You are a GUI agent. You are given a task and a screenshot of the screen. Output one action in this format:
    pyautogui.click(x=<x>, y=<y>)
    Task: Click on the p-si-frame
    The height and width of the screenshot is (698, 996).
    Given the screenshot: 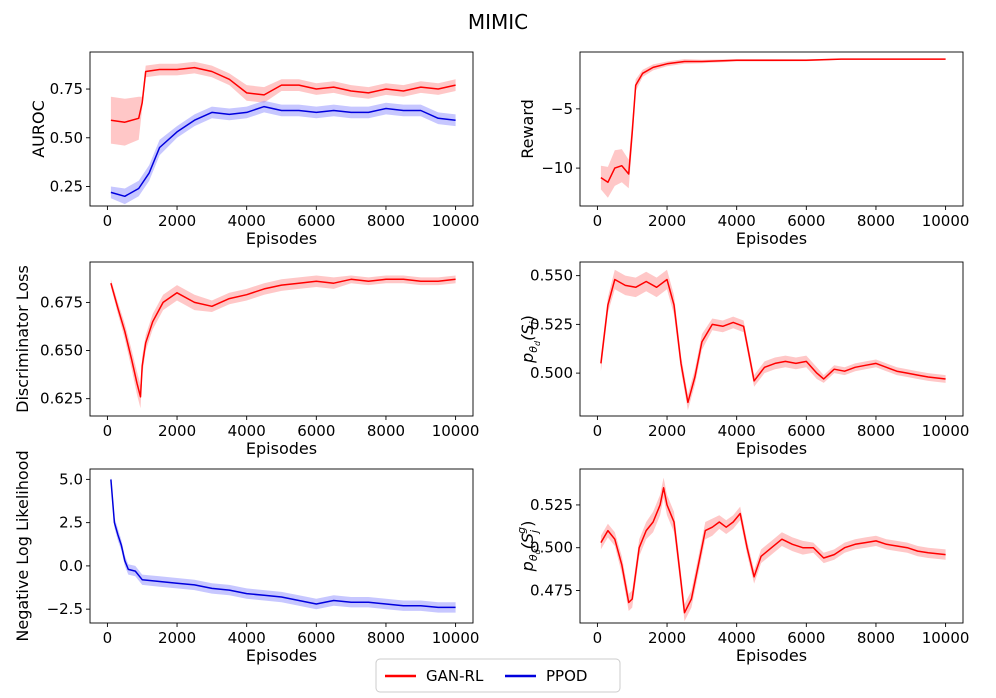 What is the action you would take?
    pyautogui.click(x=771, y=339)
    